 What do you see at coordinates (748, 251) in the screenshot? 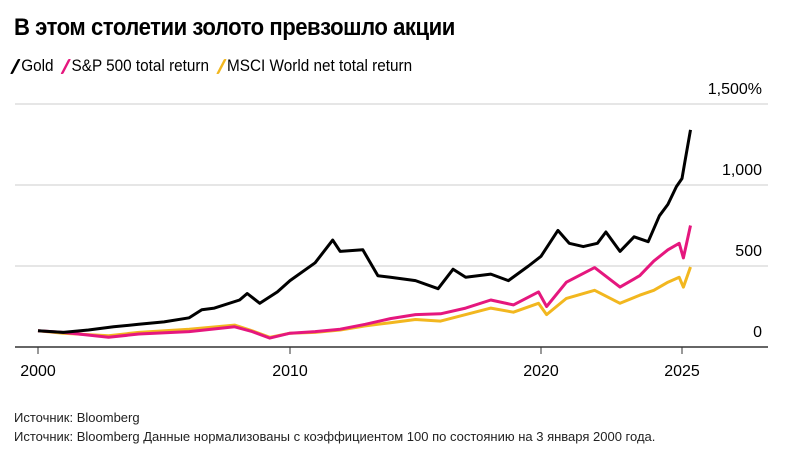
I see `y-tick-label: 500` at bounding box center [748, 251].